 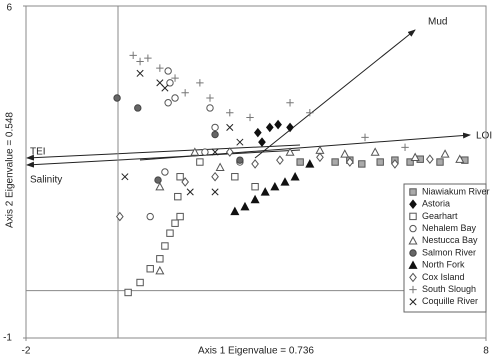 What do you see at coordinates (436, 204) in the screenshot?
I see `legend-label: Astoria` at bounding box center [436, 204].